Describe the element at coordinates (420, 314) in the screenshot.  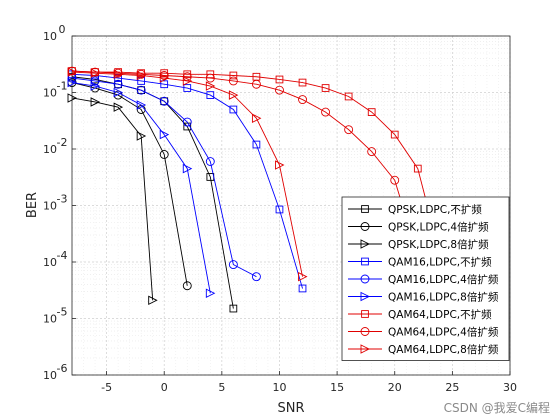
I see `legend-item: QAM64,LDPC,不扩频` at that location.